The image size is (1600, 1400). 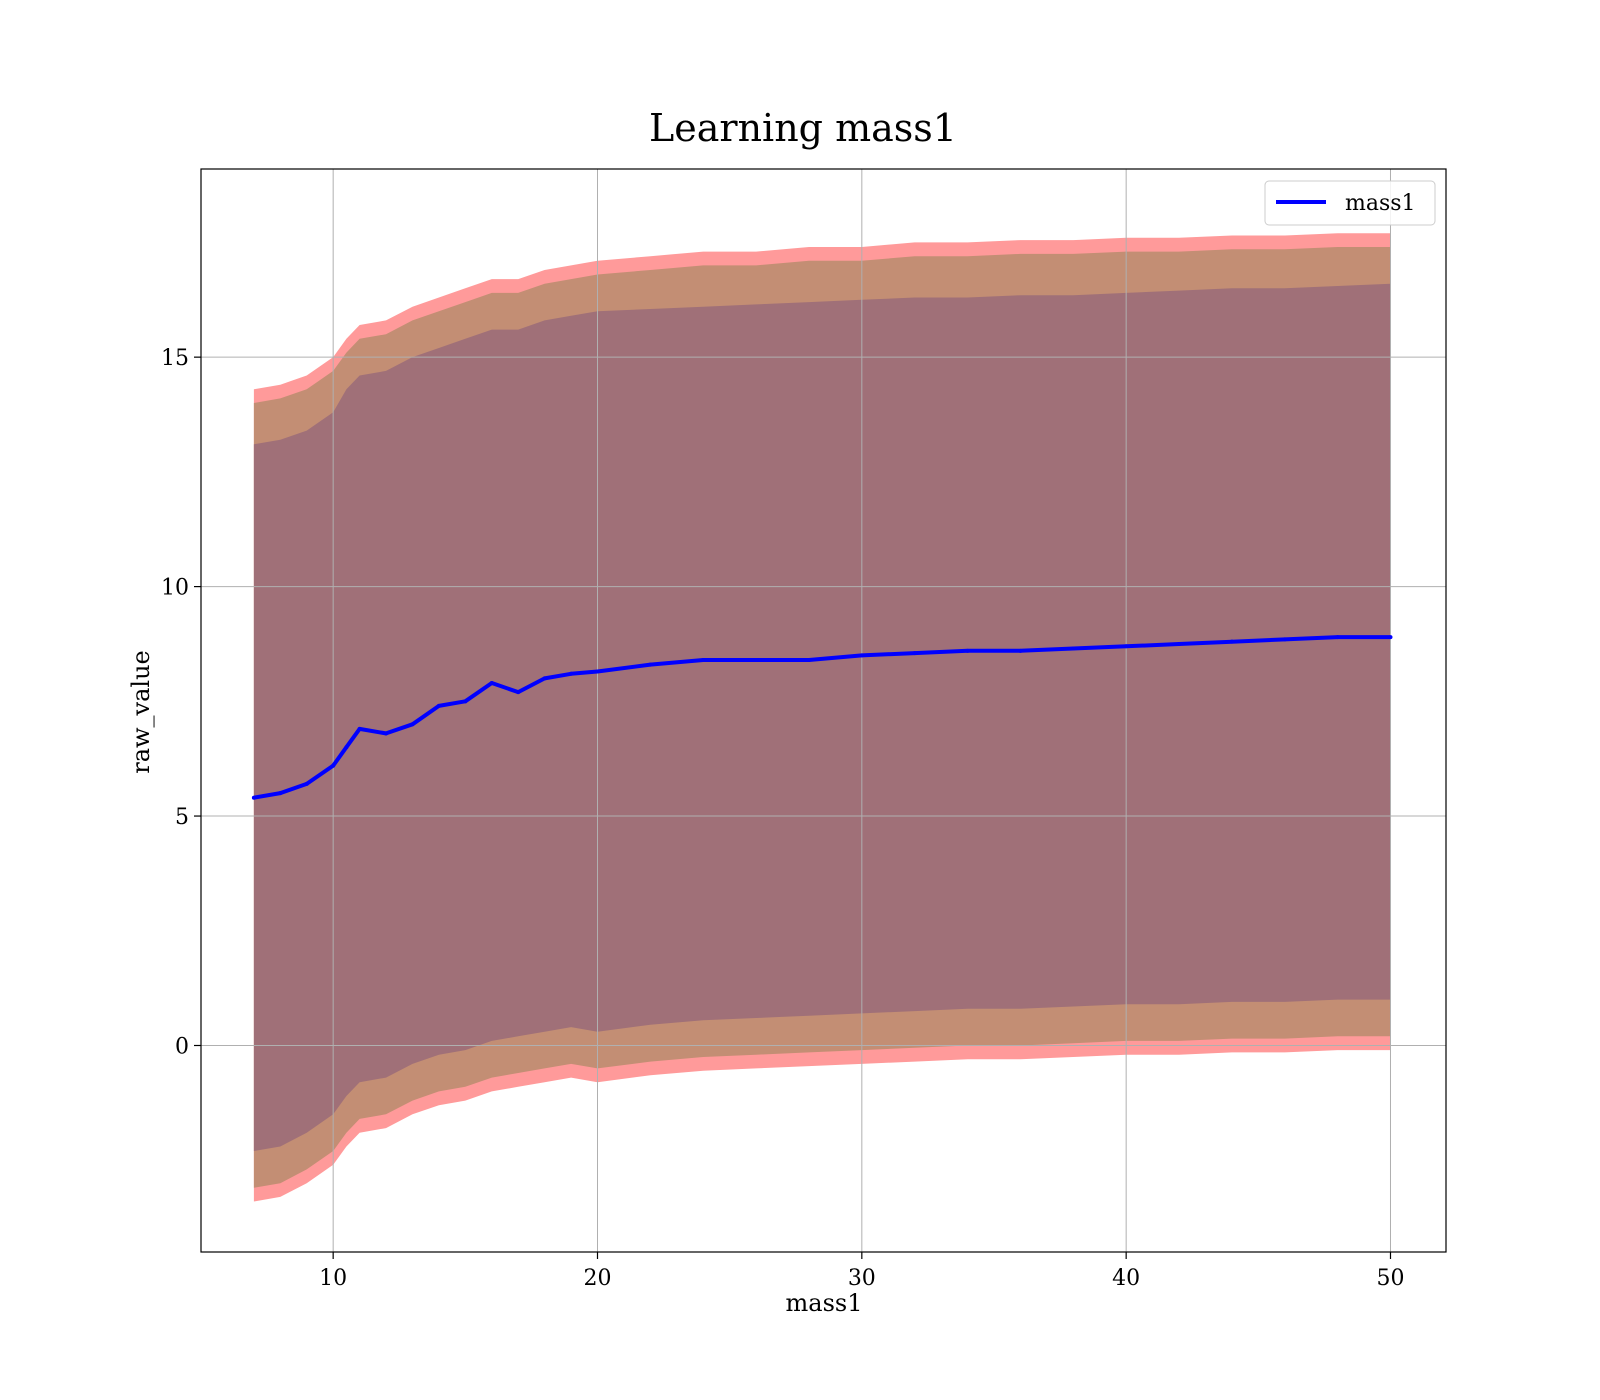 What do you see at coordinates (1390, 1278) in the screenshot?
I see `x-tick-label: 50` at bounding box center [1390, 1278].